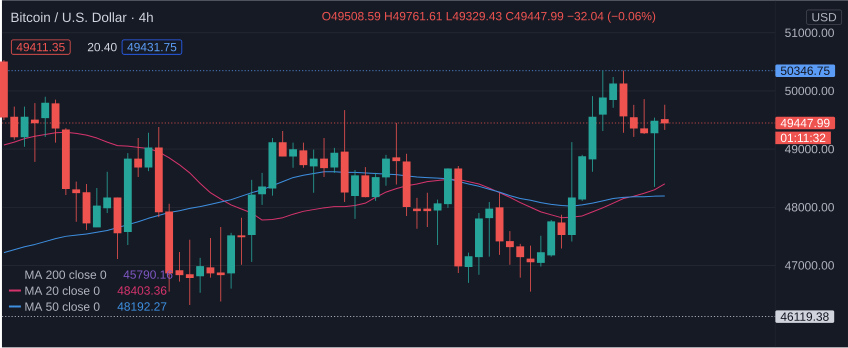 The width and height of the screenshot is (848, 348). Describe the element at coordinates (809, 149) in the screenshot. I see `y-tick-label: 49000.00` at that location.